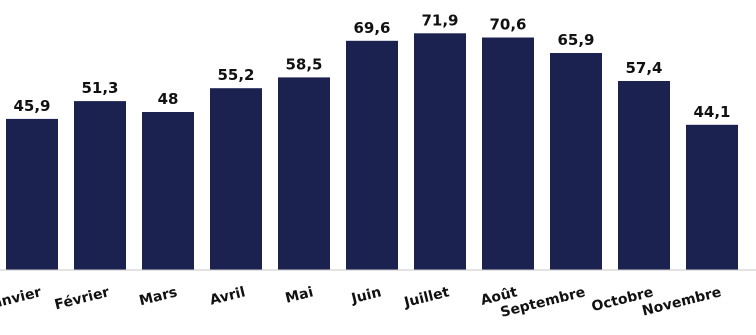  What do you see at coordinates (21, 298) in the screenshot?
I see `category-label-janvier: Janvier` at bounding box center [21, 298].